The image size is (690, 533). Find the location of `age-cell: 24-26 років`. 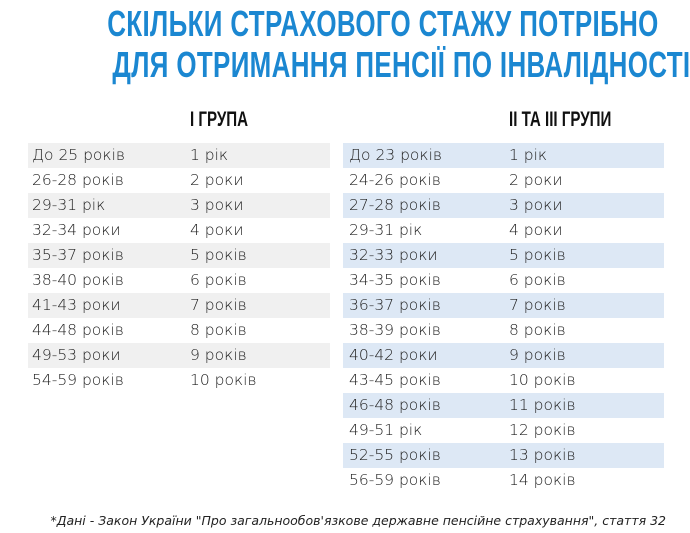

age-cell: 24-26 років is located at coordinates (395, 180).